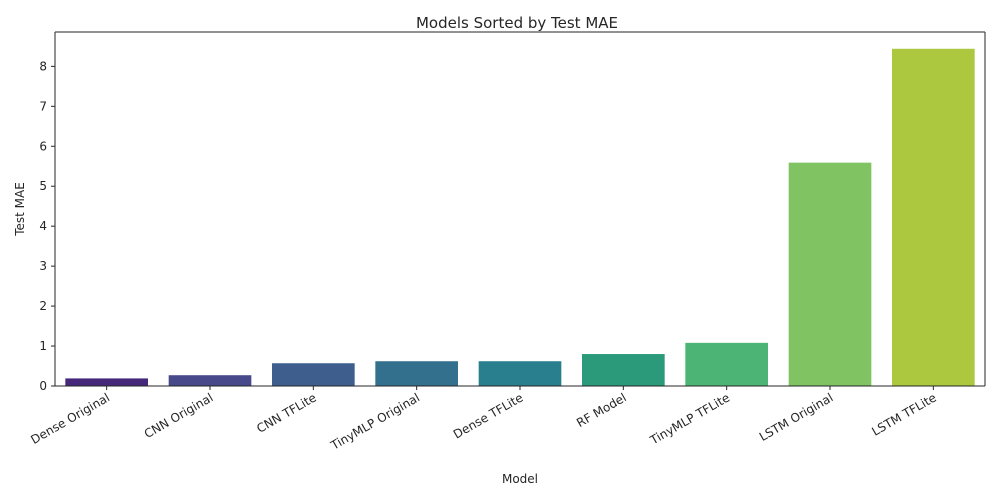 This screenshot has width=1000, height=500. I want to click on y-tick-label: 2, so click(43, 306).